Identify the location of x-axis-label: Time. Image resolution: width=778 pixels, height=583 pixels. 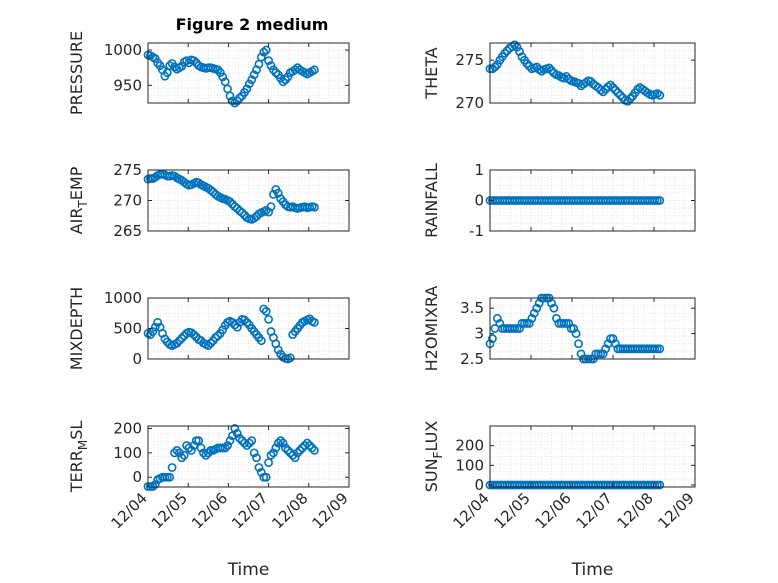
(248, 570).